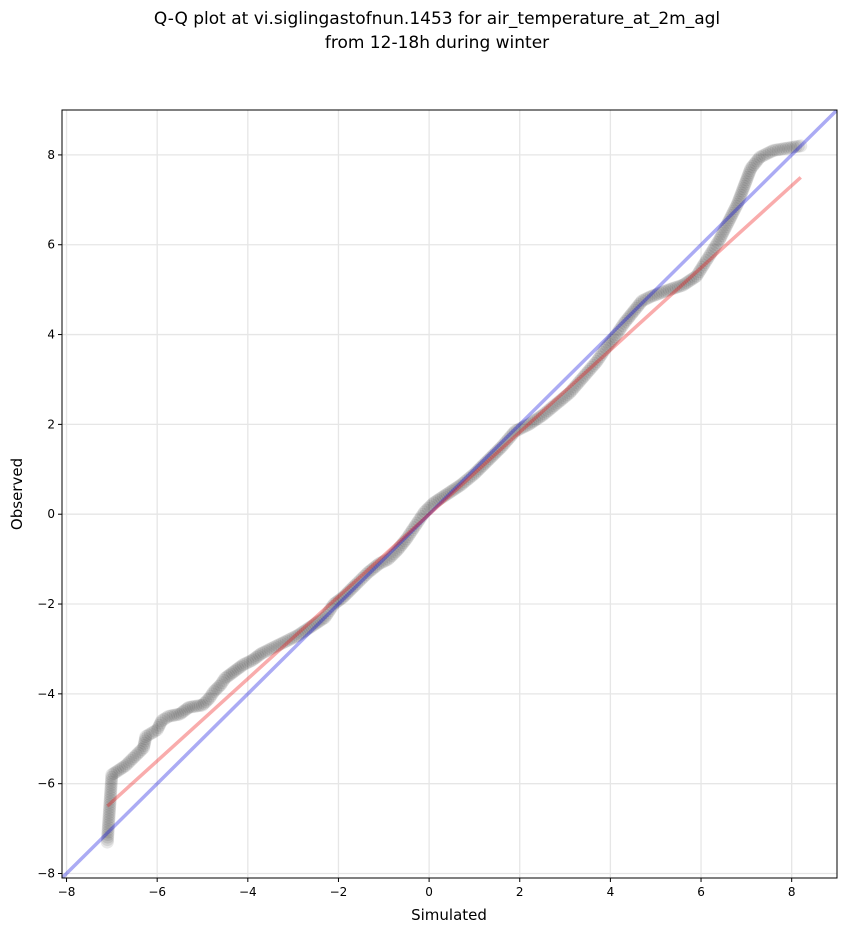 The height and width of the screenshot is (934, 845). What do you see at coordinates (701, 892) in the screenshot?
I see `x-tick-label: 6` at bounding box center [701, 892].